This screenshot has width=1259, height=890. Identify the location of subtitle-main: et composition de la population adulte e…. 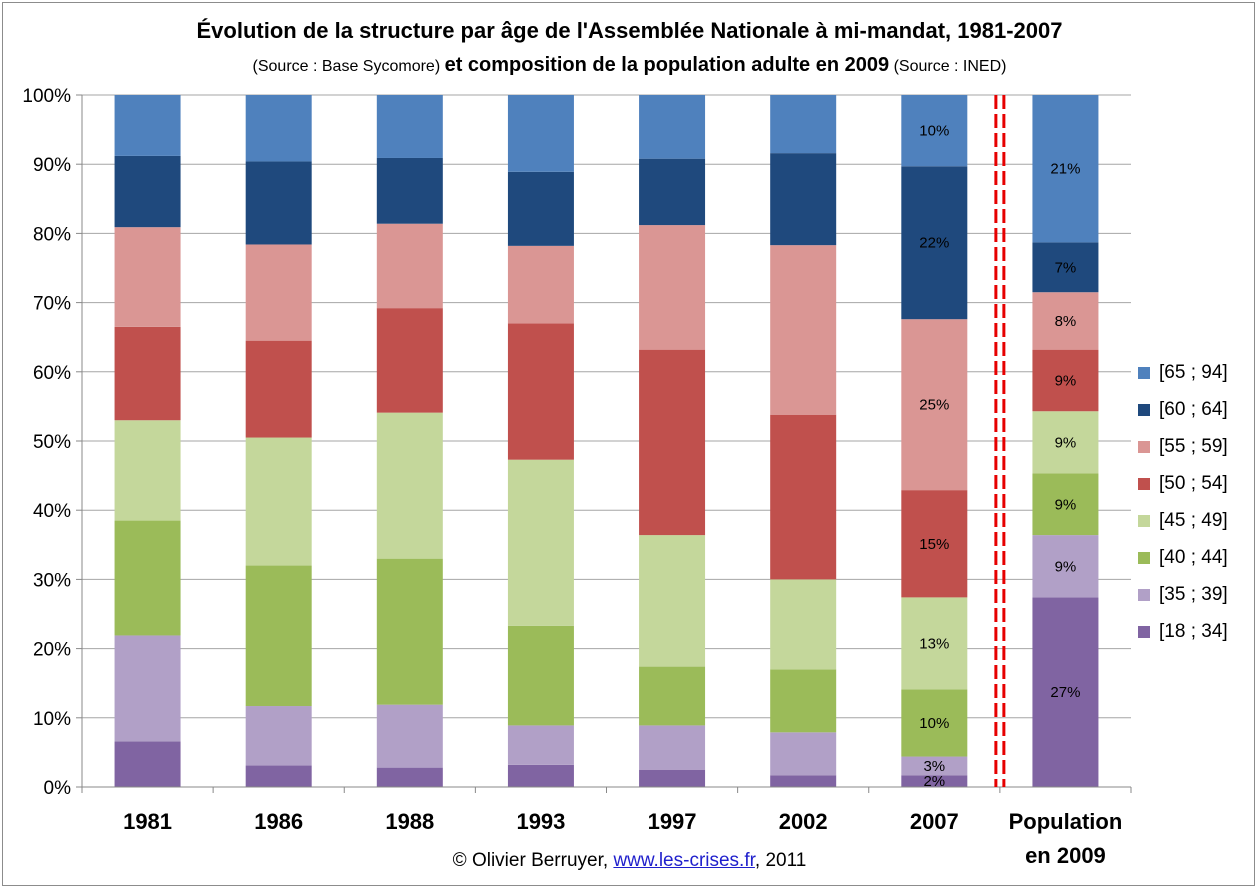
(667, 65).